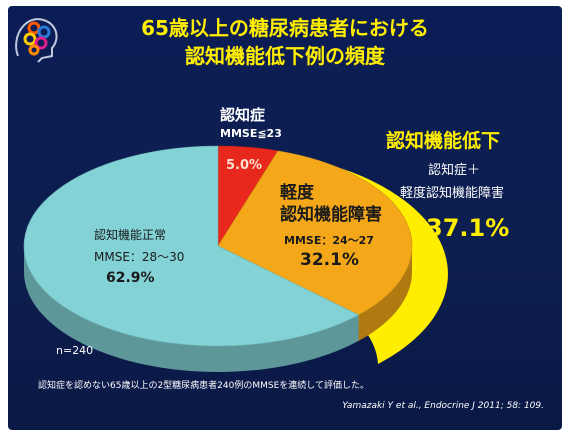  I want to click on title-line-2: 認知機能低下例の頻度, so click(285, 56).